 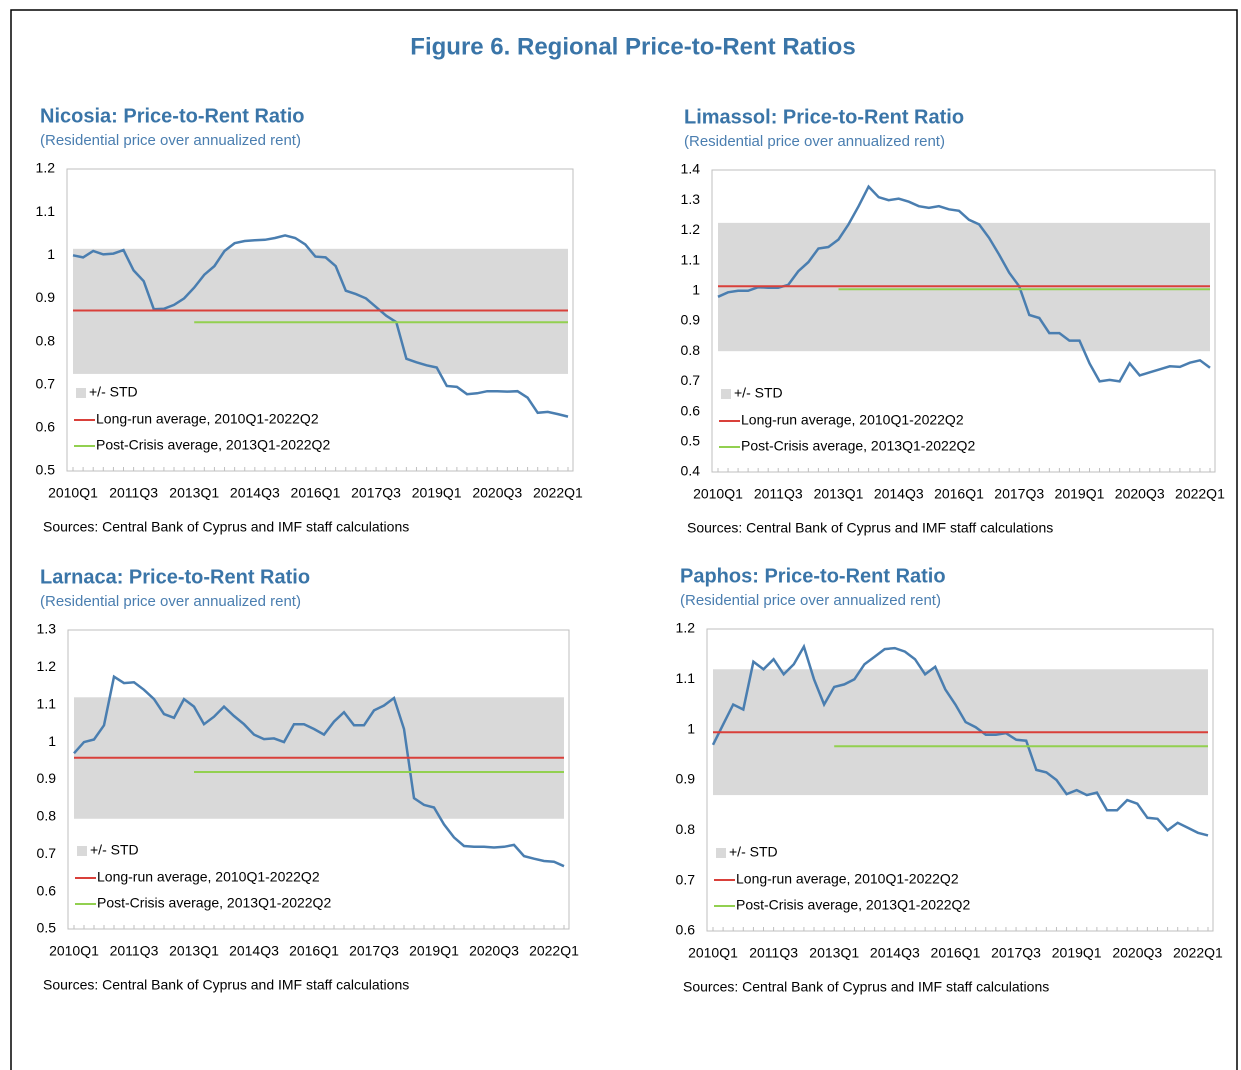 I want to click on y-tick-label: 1.4, so click(x=691, y=169).